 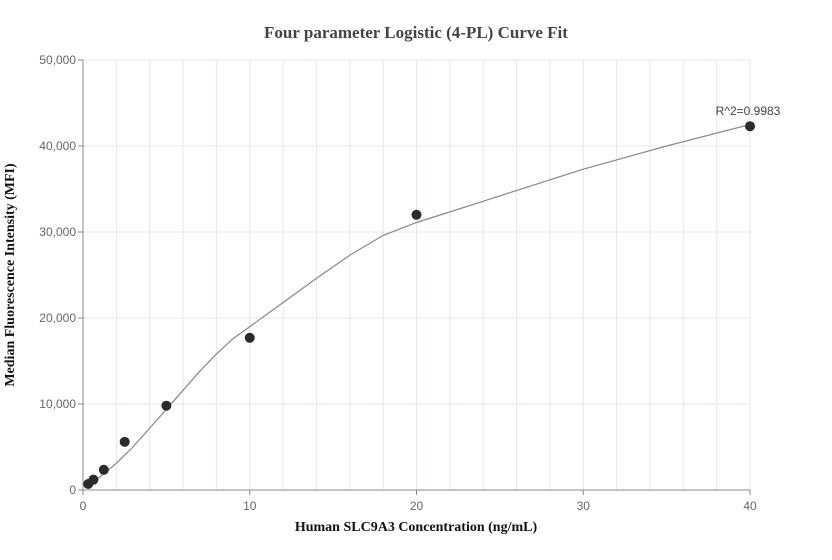 I want to click on y-tick-label: 20,000, so click(x=57, y=318).